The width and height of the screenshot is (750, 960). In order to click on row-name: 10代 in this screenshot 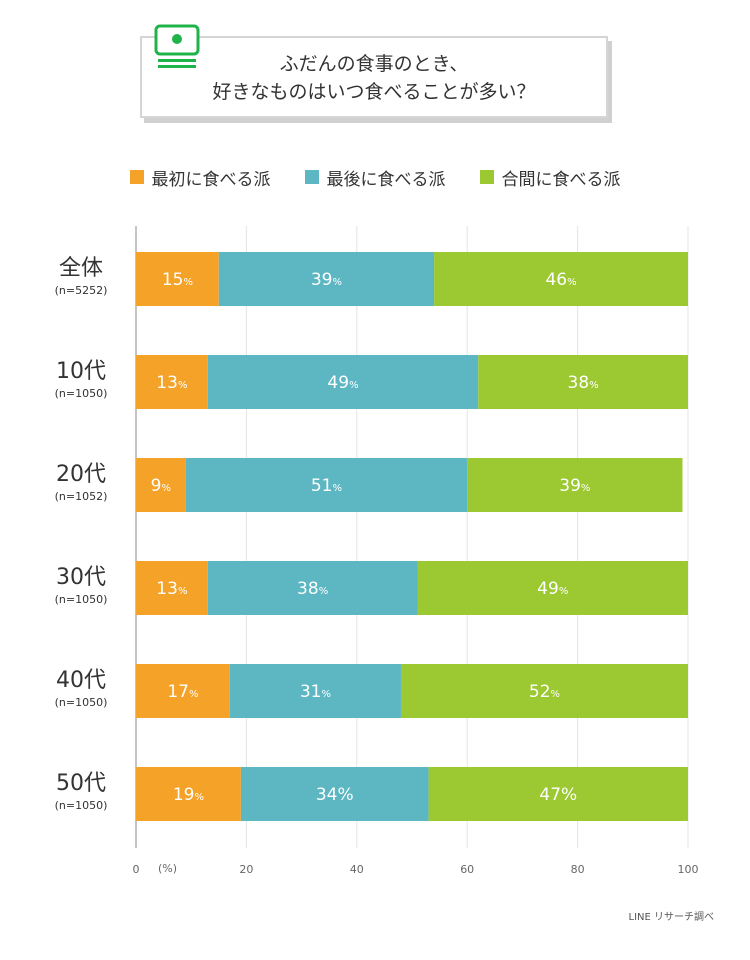, I will do `click(81, 371)`.